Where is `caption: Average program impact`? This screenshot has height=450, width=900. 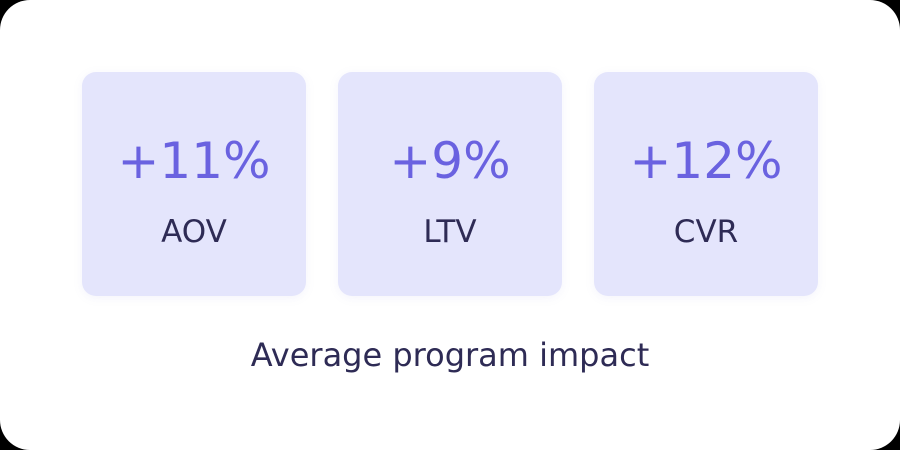 caption: Average program impact is located at coordinates (450, 355).